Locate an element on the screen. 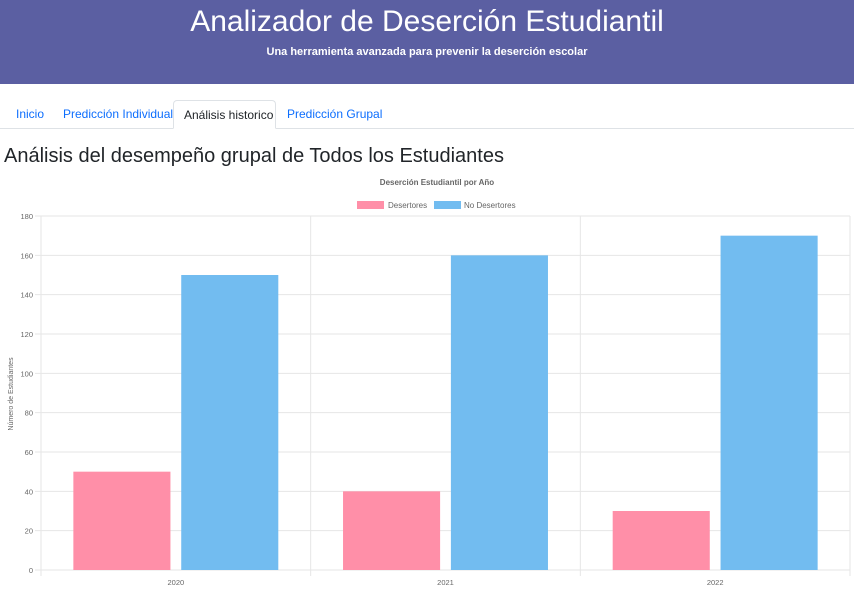 The height and width of the screenshot is (598, 854). y-tick-label: 140 is located at coordinates (26, 295).